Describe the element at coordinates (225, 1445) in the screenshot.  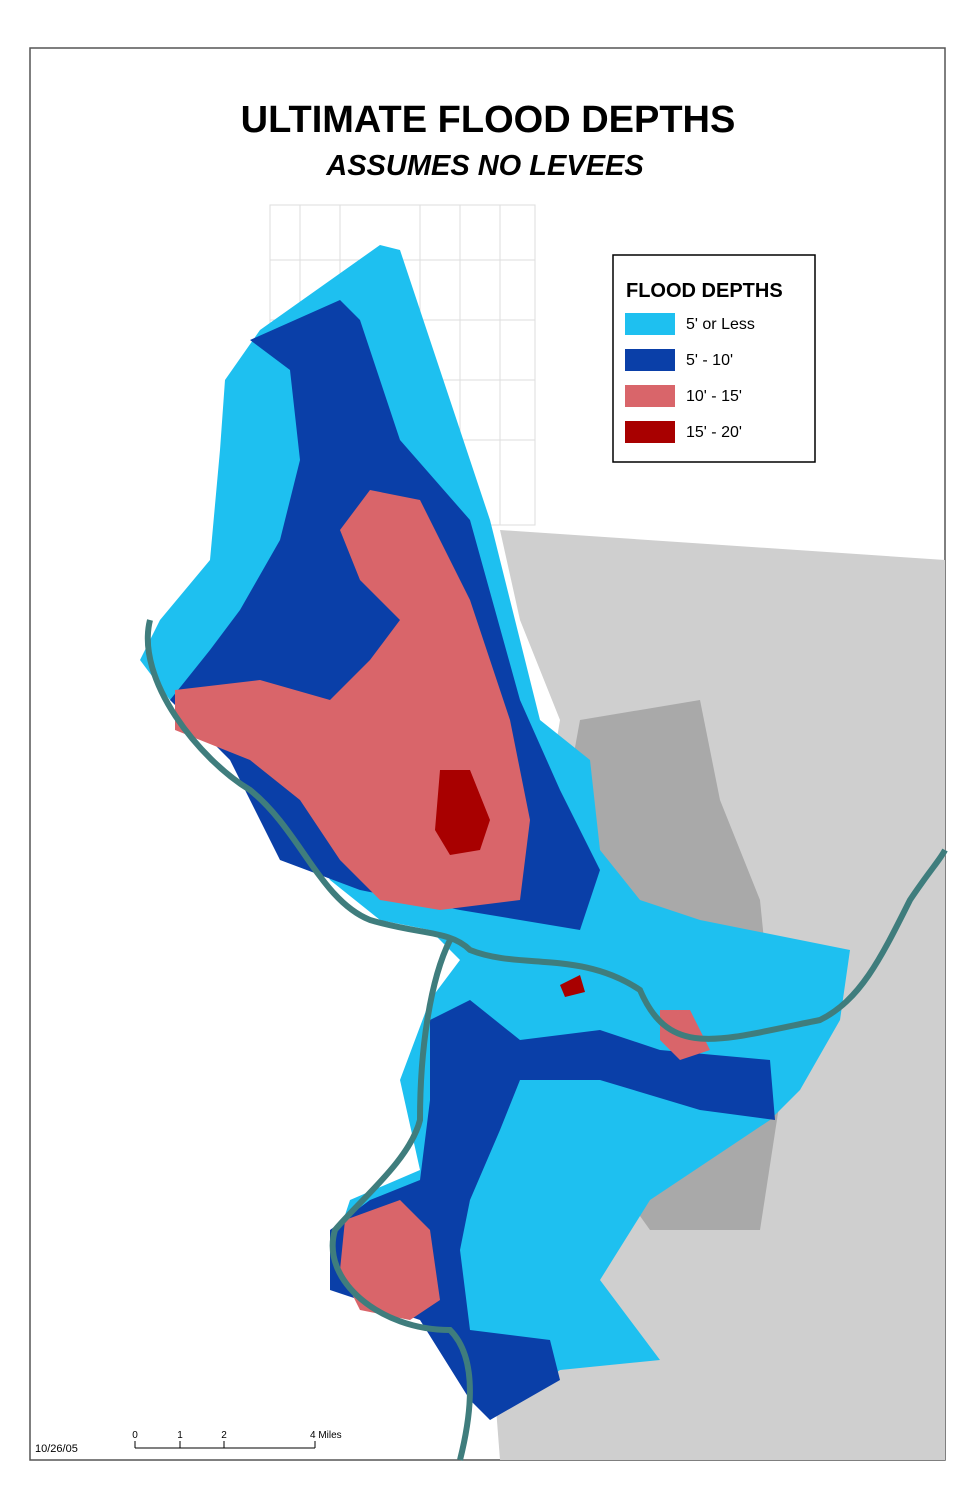
I see `scale-bar` at that location.